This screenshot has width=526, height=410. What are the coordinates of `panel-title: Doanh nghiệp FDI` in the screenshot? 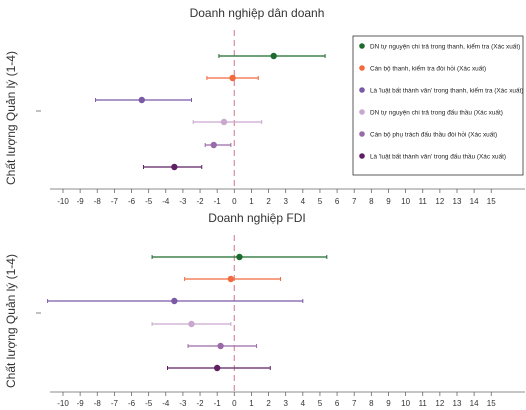 It's located at (256, 218).